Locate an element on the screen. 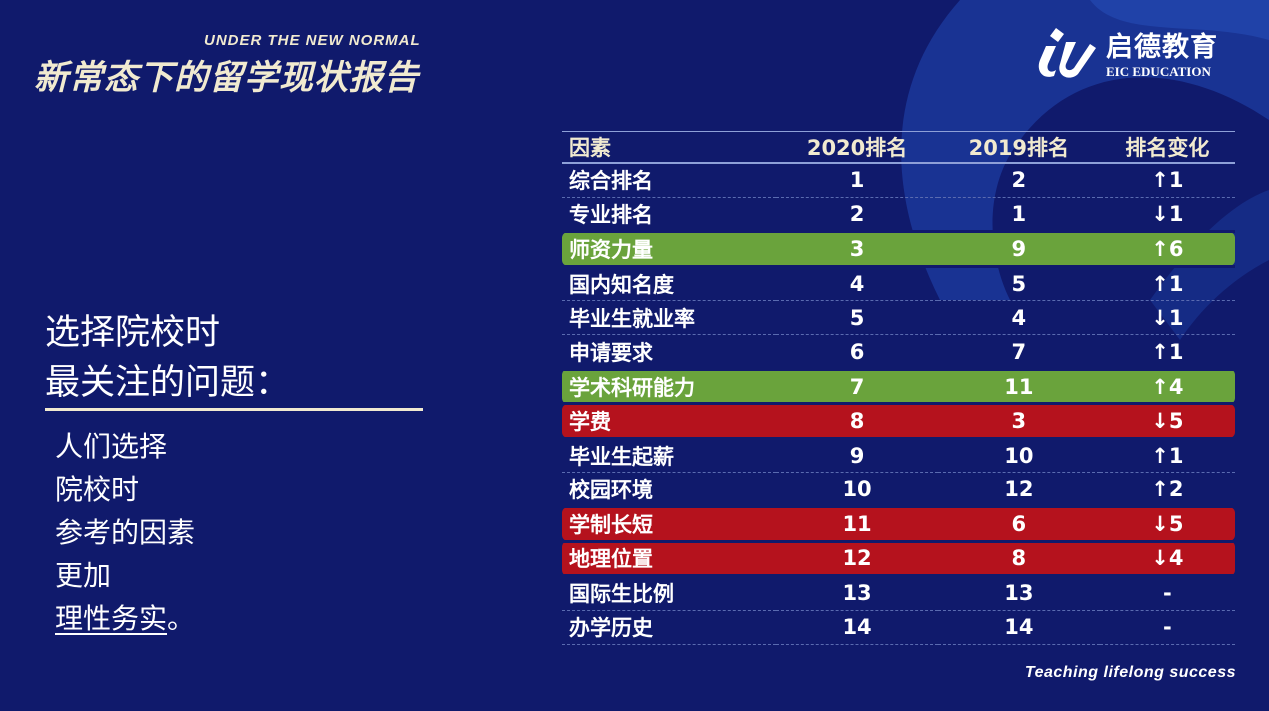 This screenshot has width=1269, height=711. cell-r2019: 10 is located at coordinates (1018, 456).